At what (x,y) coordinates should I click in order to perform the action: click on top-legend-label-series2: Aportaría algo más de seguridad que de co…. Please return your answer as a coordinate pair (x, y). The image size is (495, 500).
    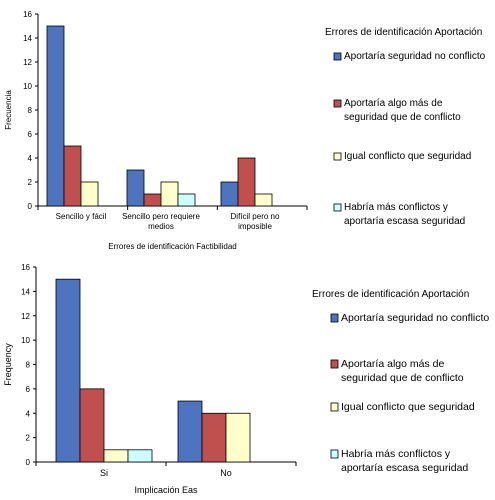
    Looking at the image, I should click on (402, 110).